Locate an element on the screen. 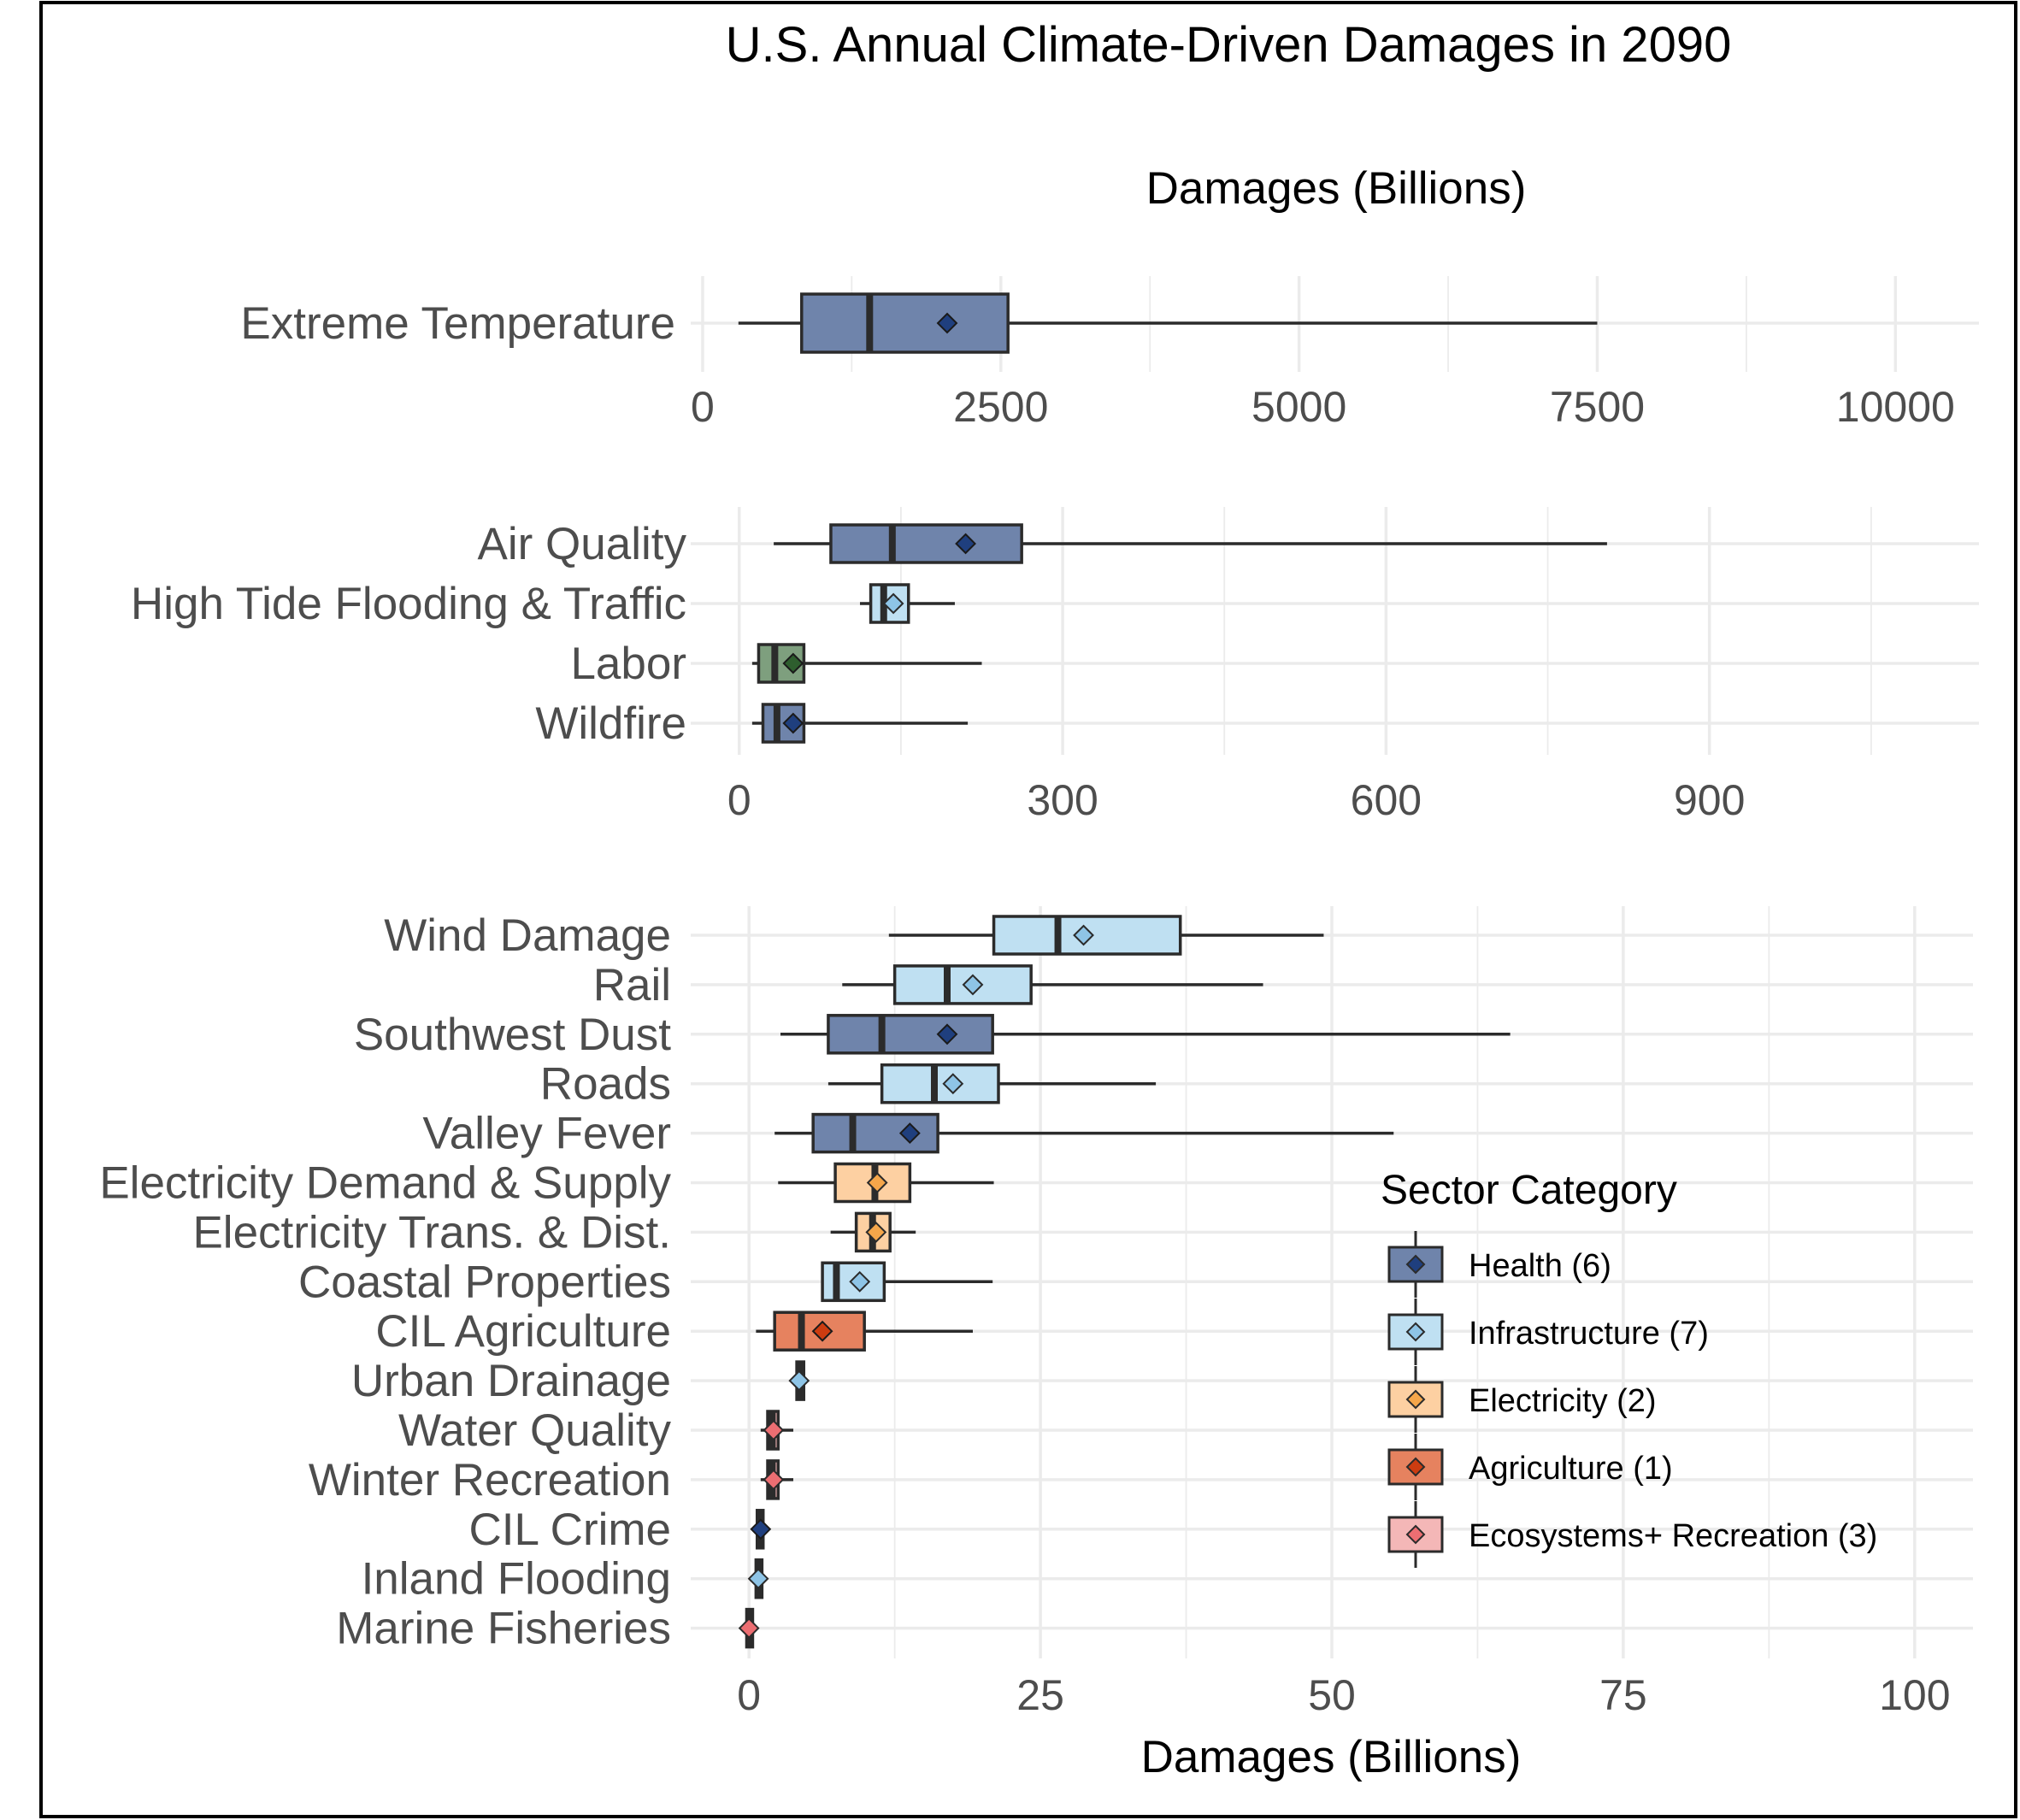 This screenshot has height=1820, width=2020. box-high-tide-flooding-traffic is located at coordinates (907, 604).